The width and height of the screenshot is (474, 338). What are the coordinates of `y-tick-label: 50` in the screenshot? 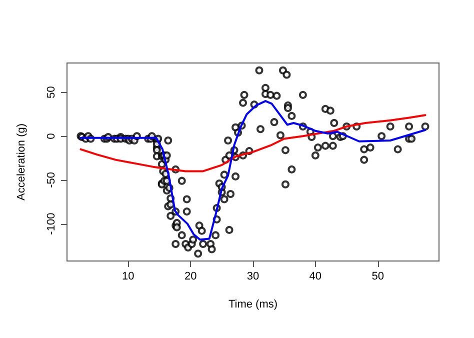 It's located at (52, 92).